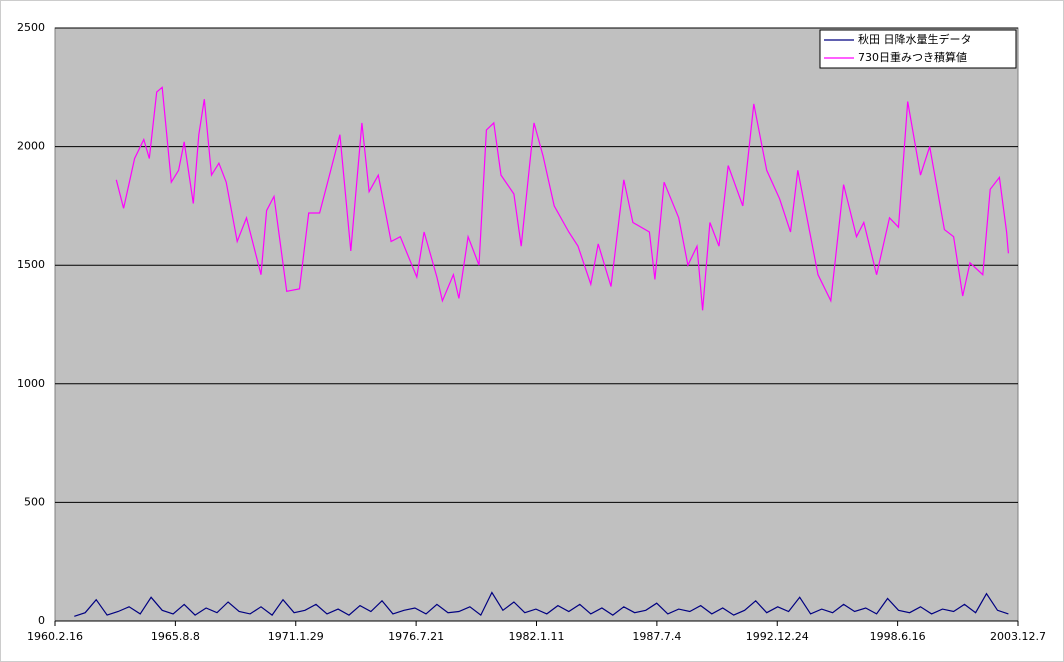  I want to click on y-tick-label: 500, so click(34, 501).